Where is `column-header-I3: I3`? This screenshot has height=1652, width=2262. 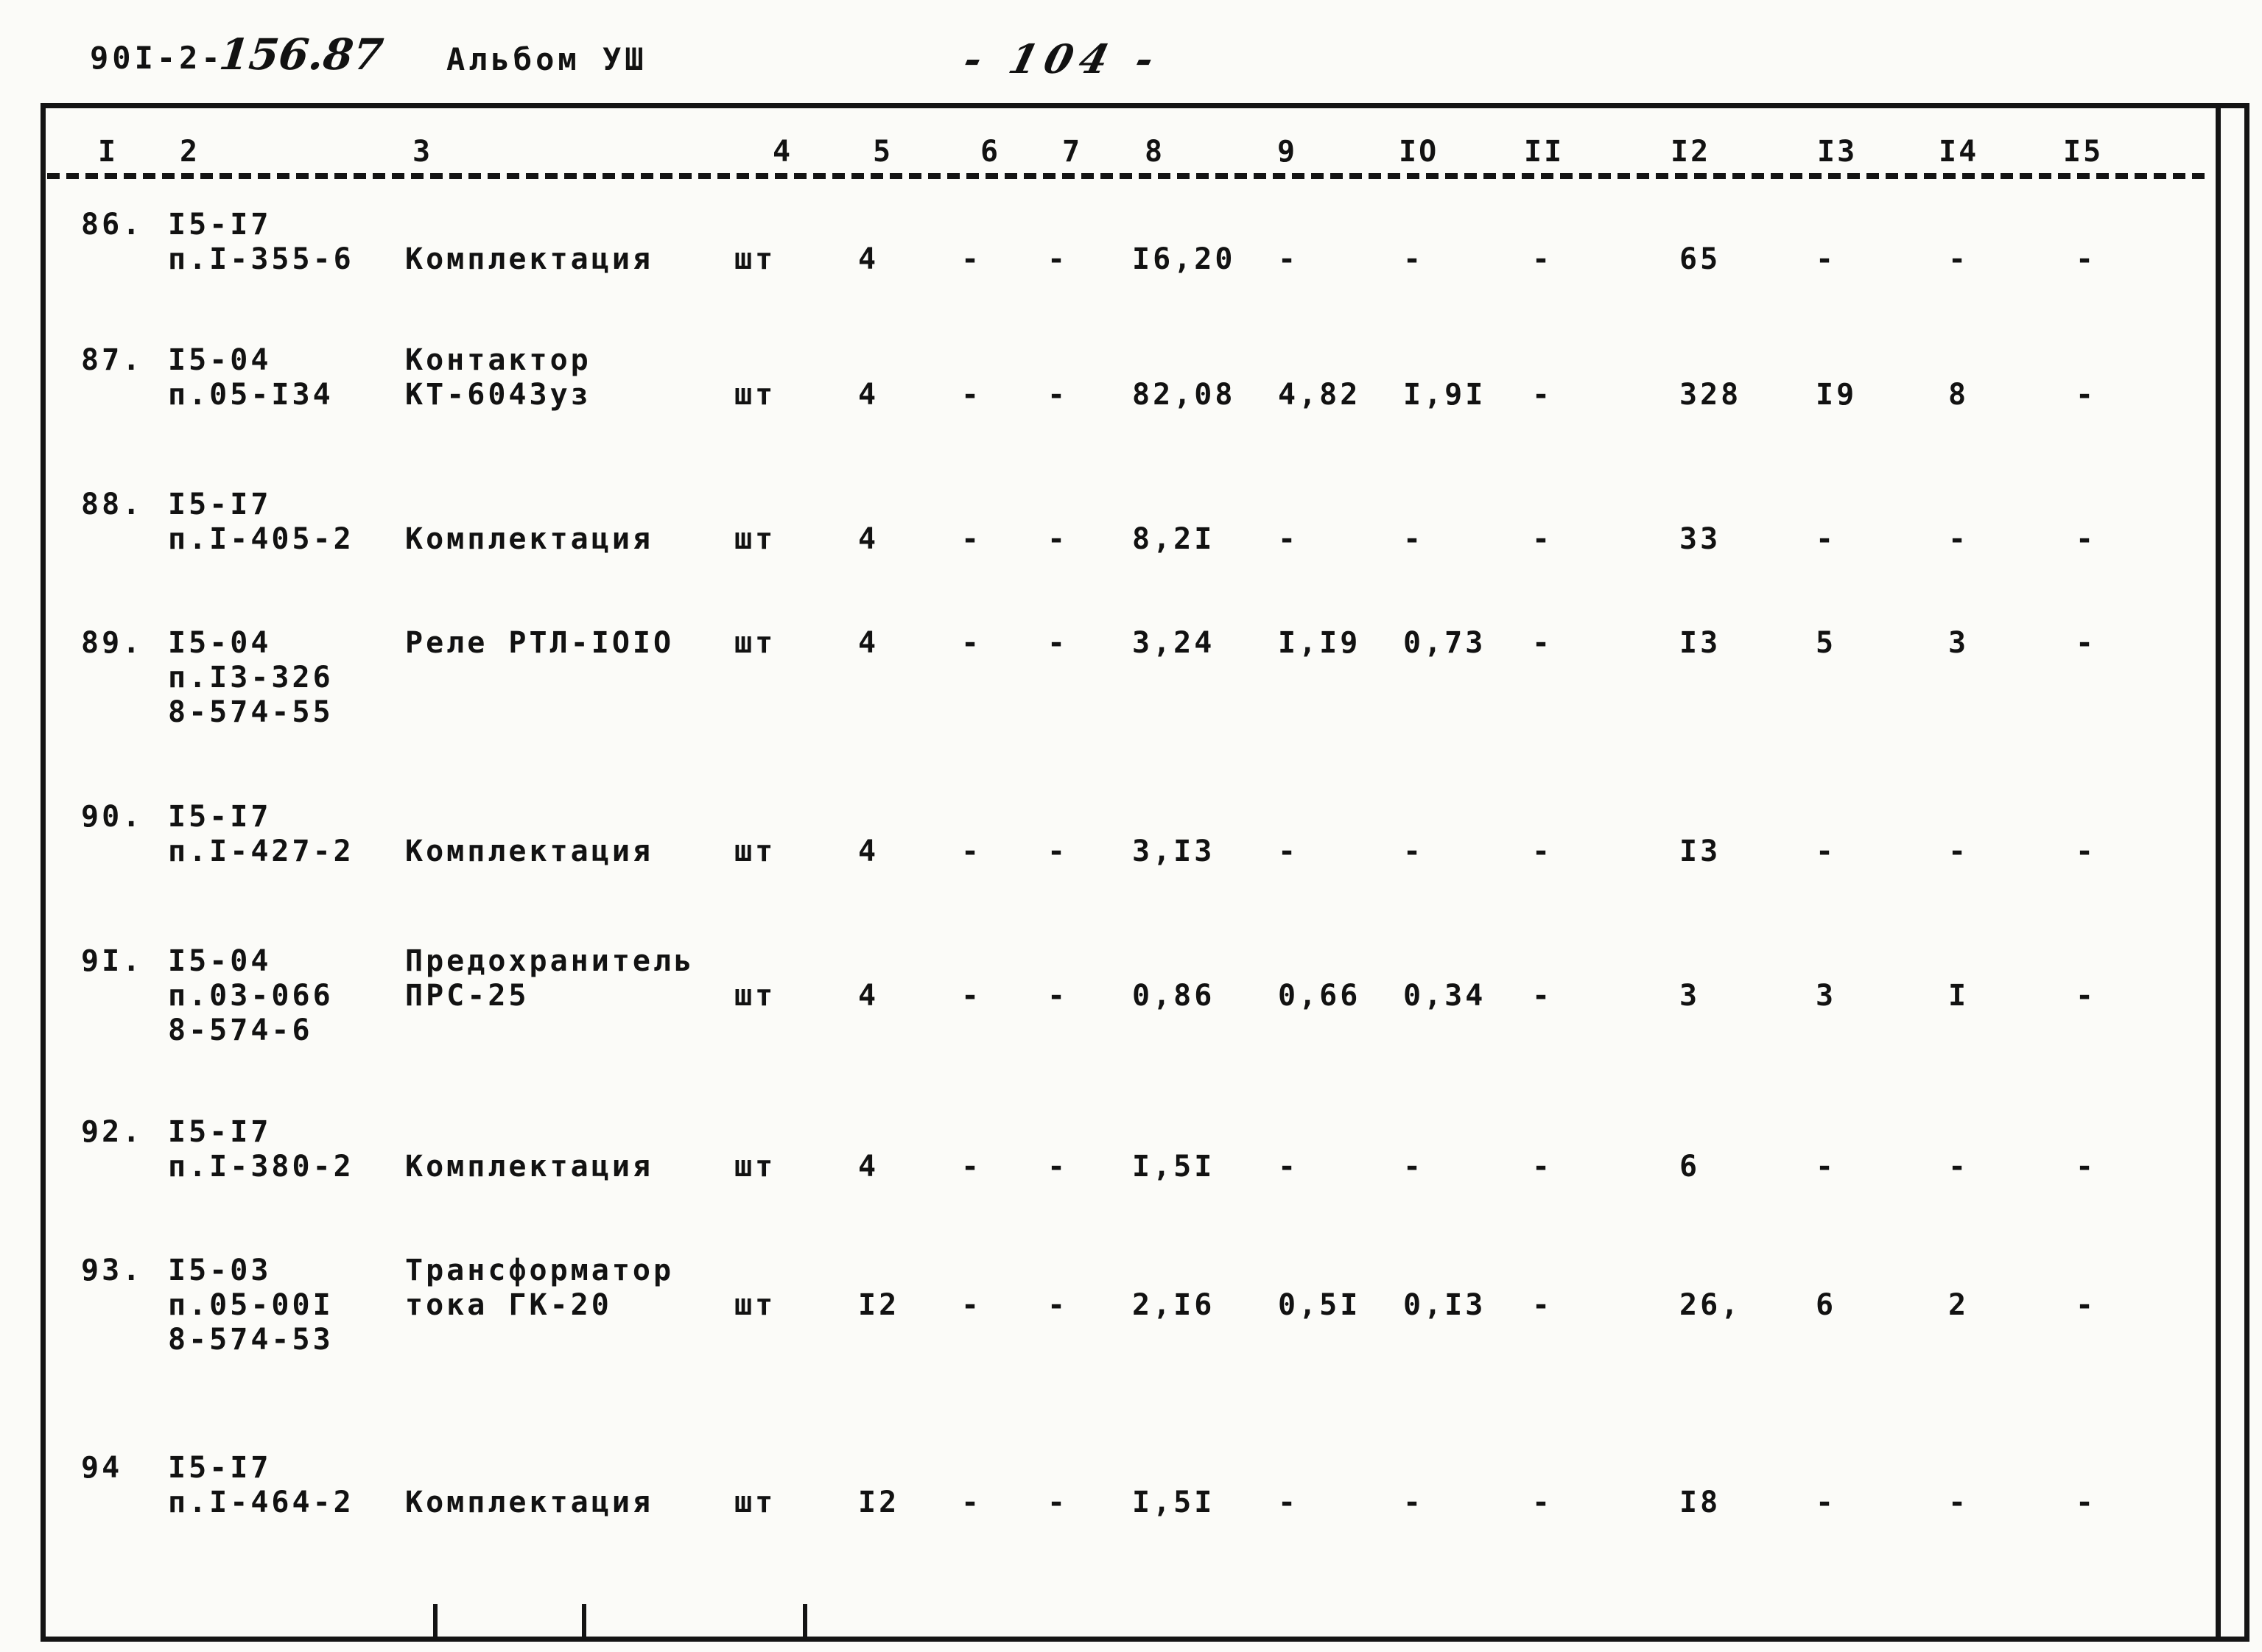 column-header-I3: I3 is located at coordinates (1837, 152).